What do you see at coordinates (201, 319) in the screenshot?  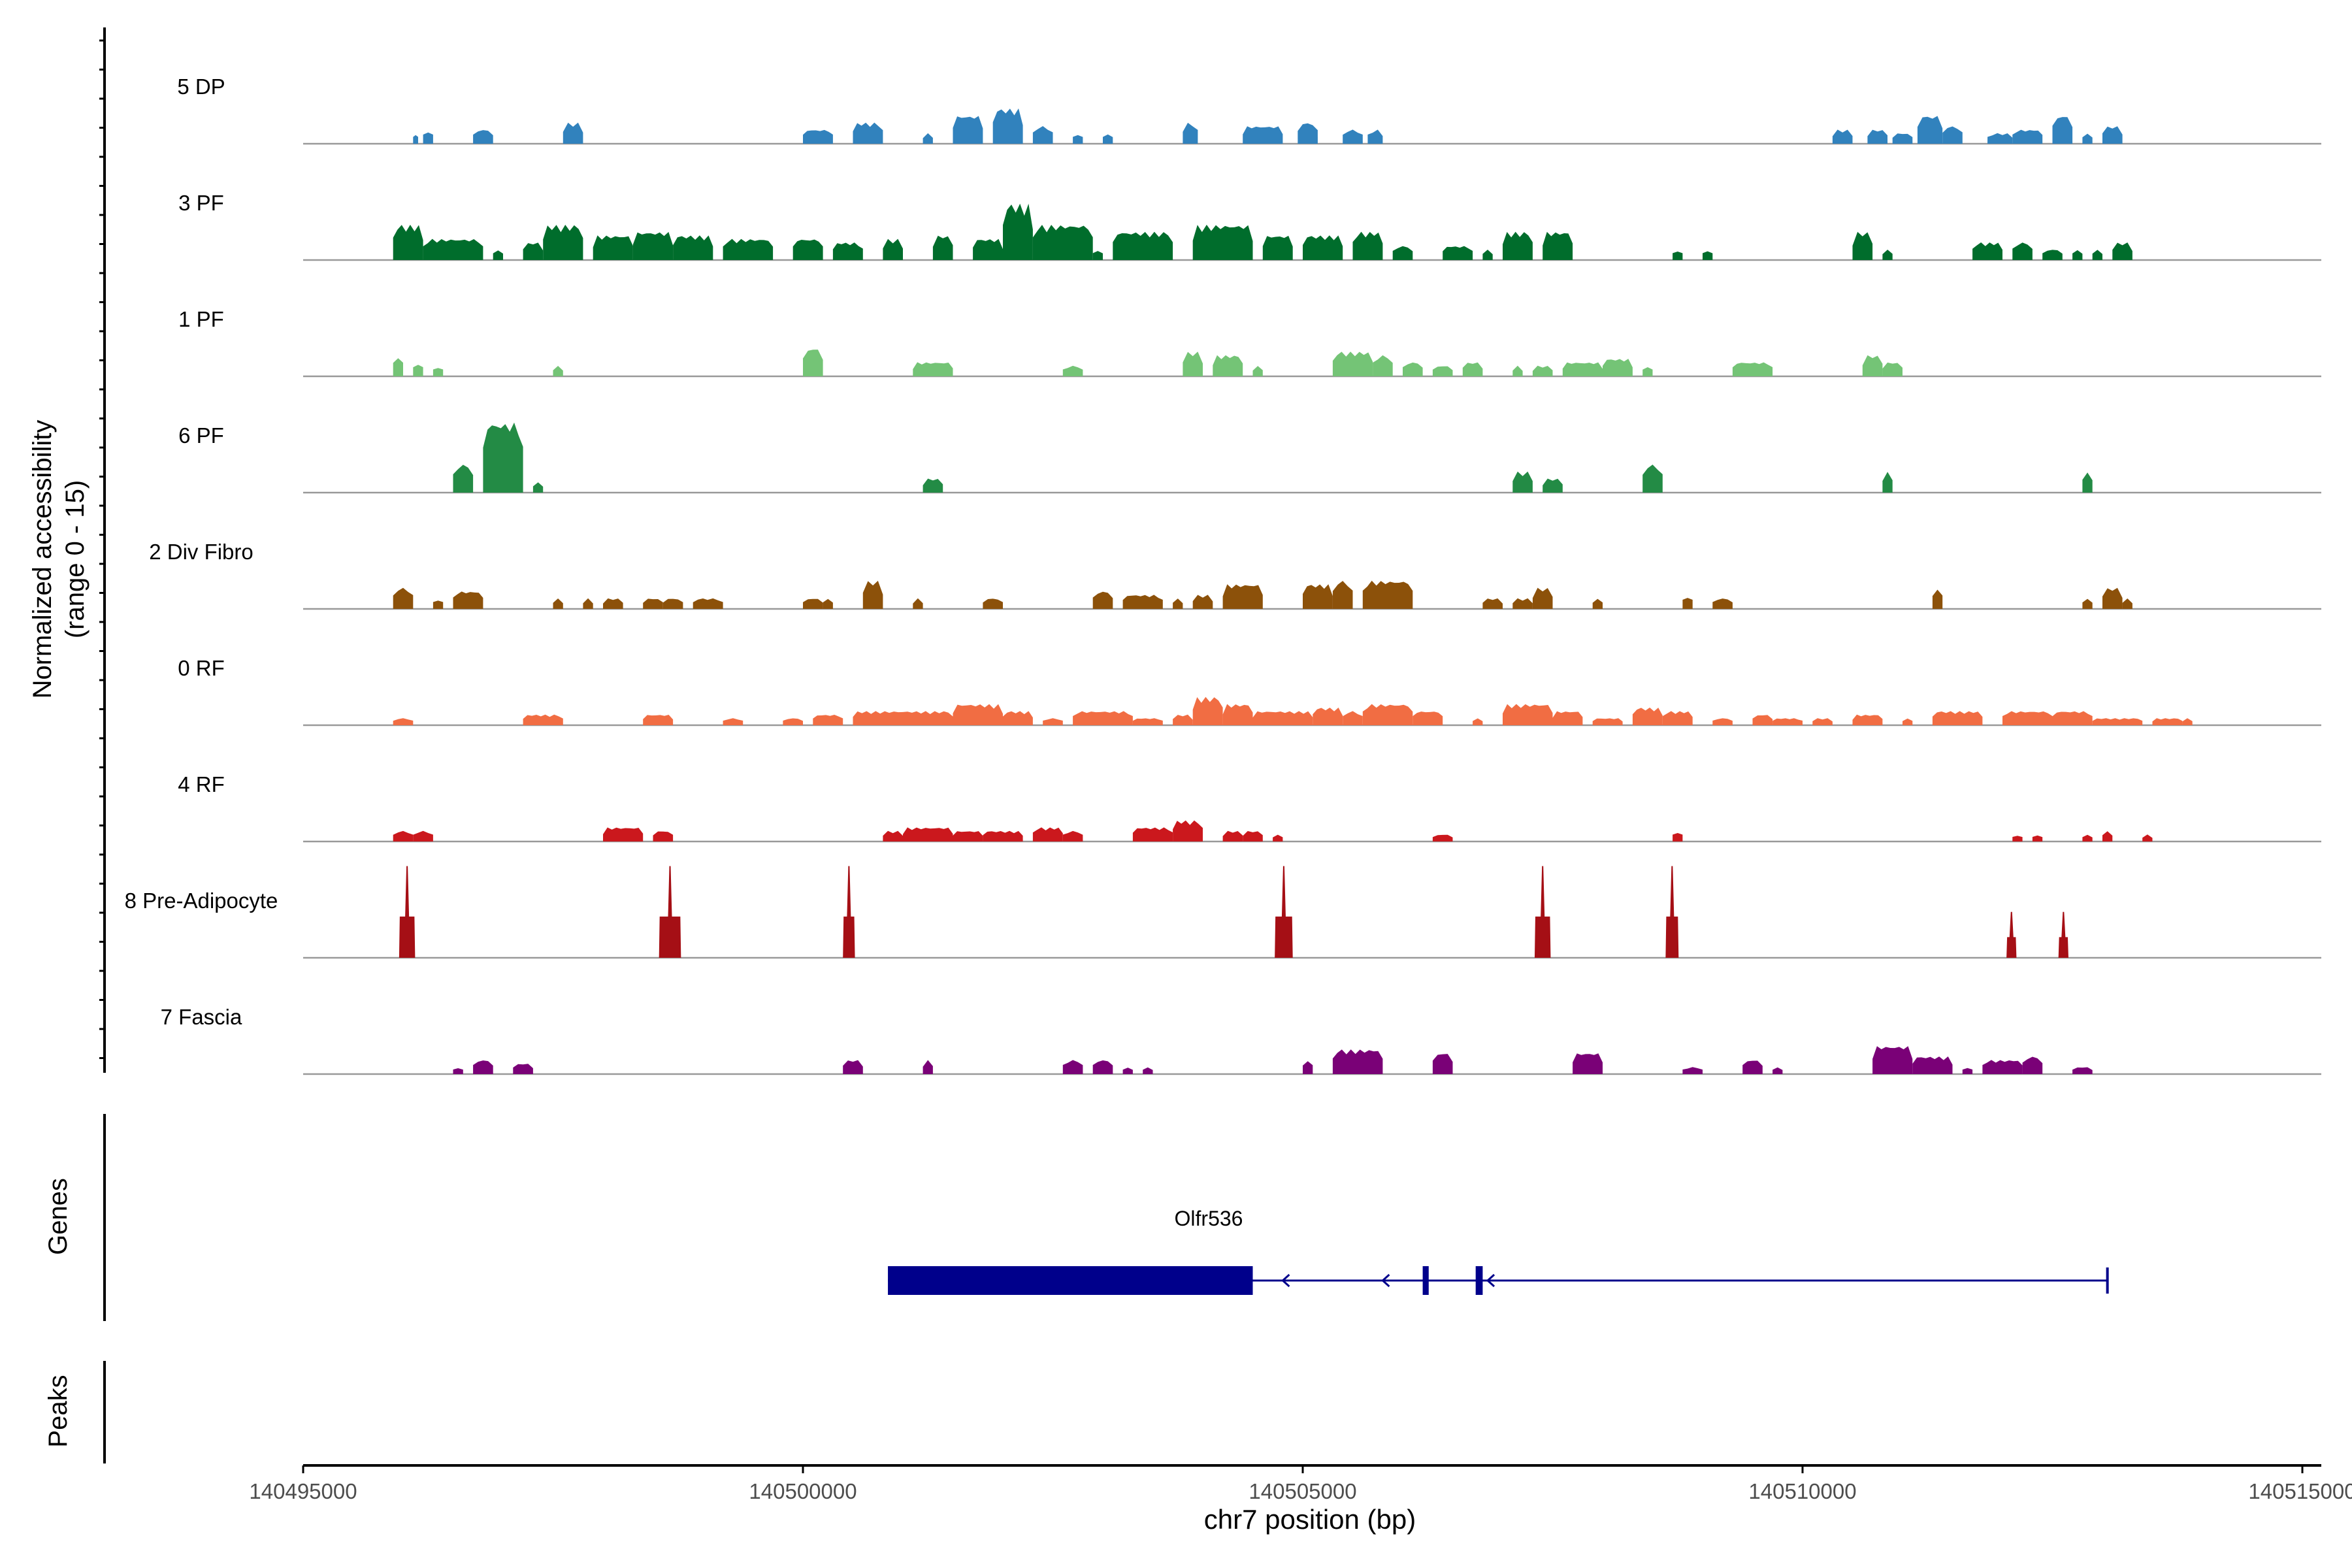 I see `track-label: 1 PF` at bounding box center [201, 319].